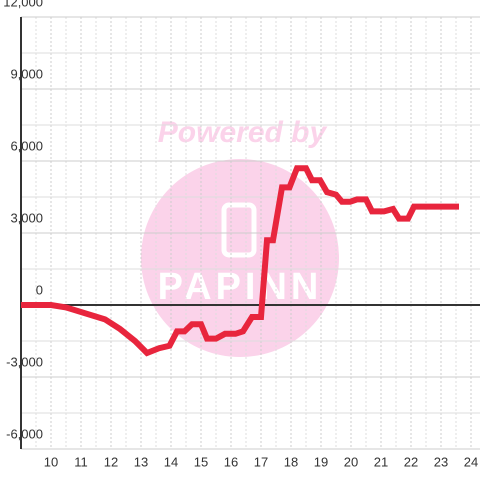 Image resolution: width=480 pixels, height=480 pixels. What do you see at coordinates (411, 461) in the screenshot?
I see `x-tick-label: 22` at bounding box center [411, 461].